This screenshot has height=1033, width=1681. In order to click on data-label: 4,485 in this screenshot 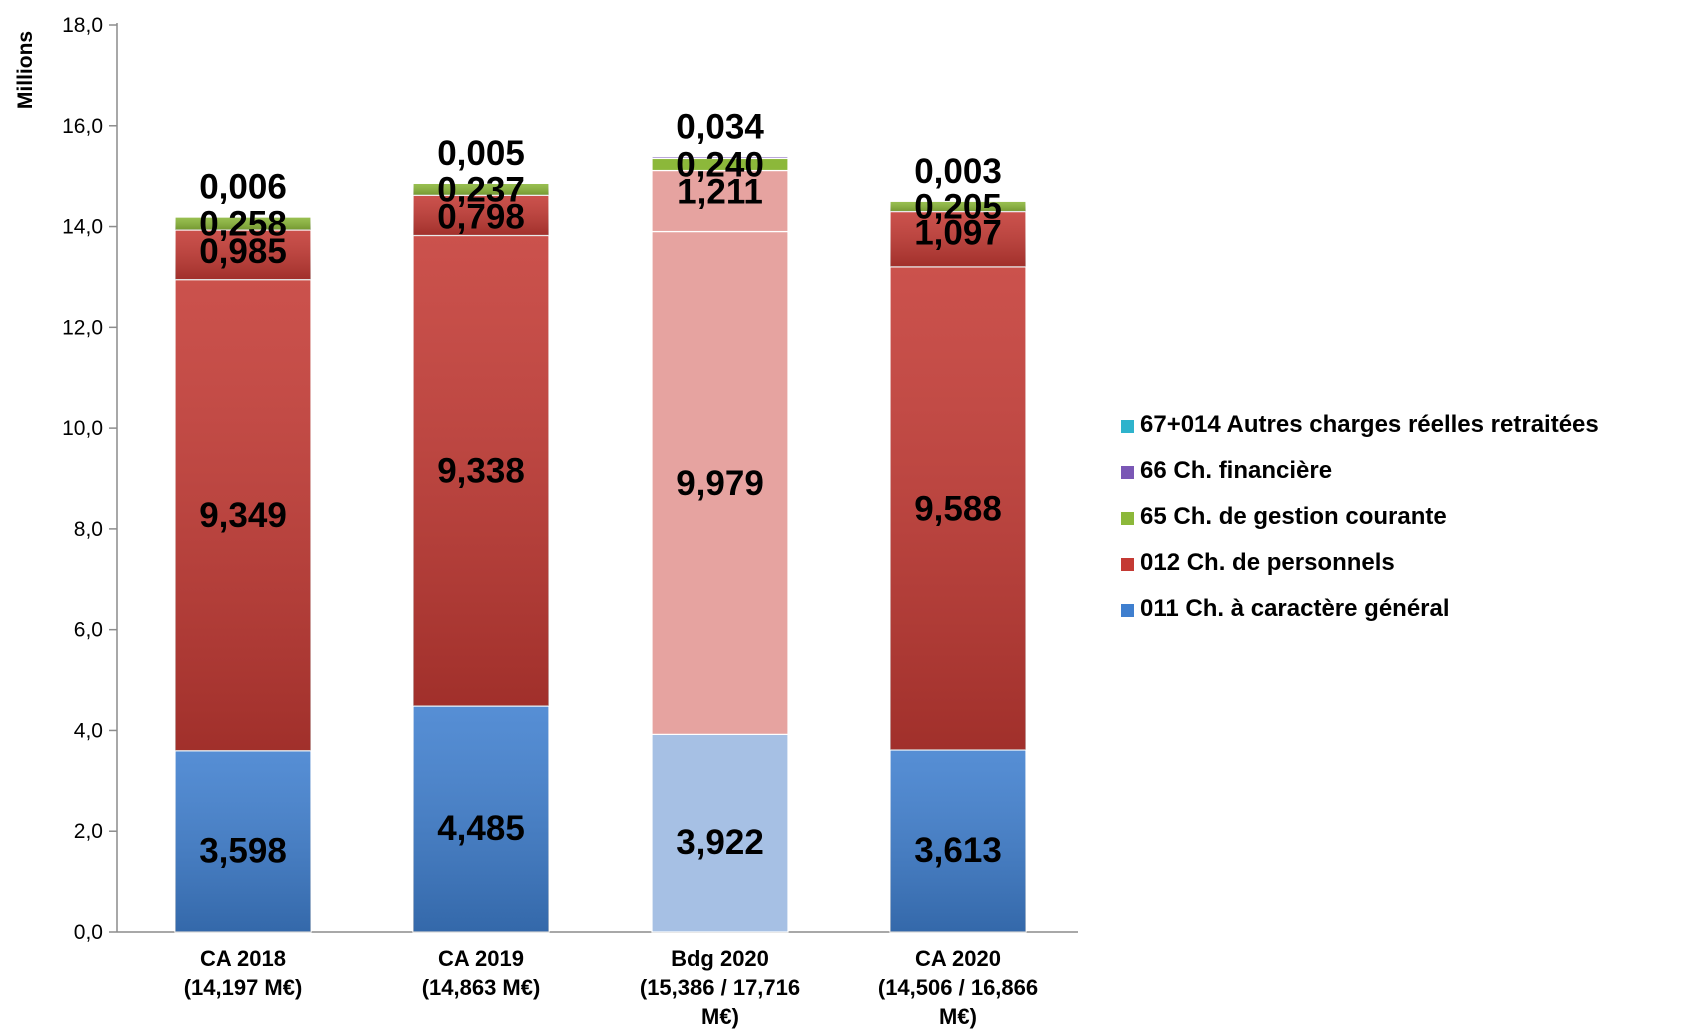, I will do `click(481, 828)`.